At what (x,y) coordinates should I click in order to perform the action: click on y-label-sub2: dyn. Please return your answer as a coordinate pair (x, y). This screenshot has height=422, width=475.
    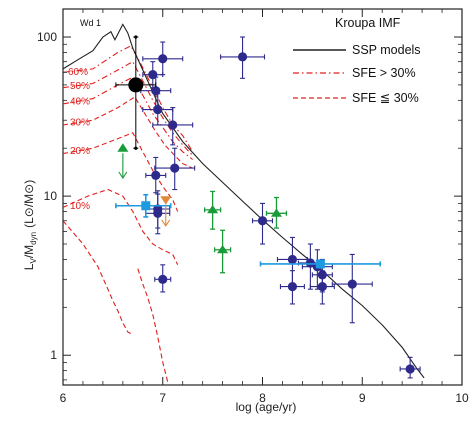
    Looking at the image, I should click on (33, 238).